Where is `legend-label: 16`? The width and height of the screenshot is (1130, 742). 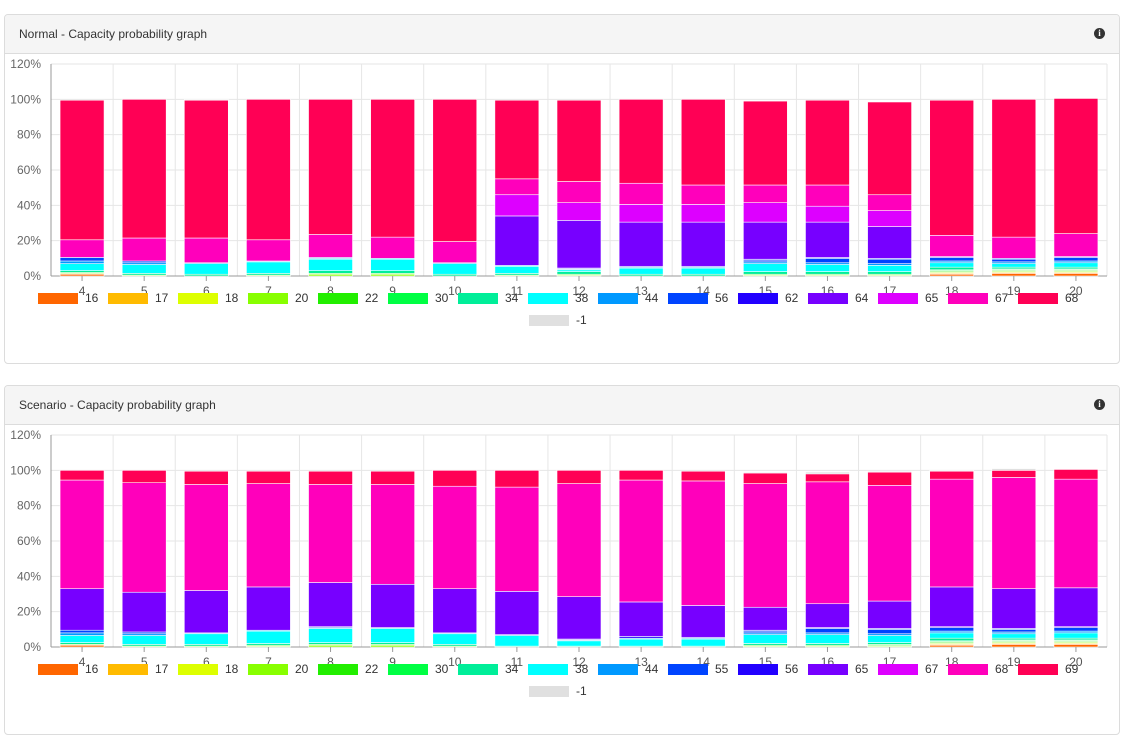 legend-label: 16 is located at coordinates (92, 298).